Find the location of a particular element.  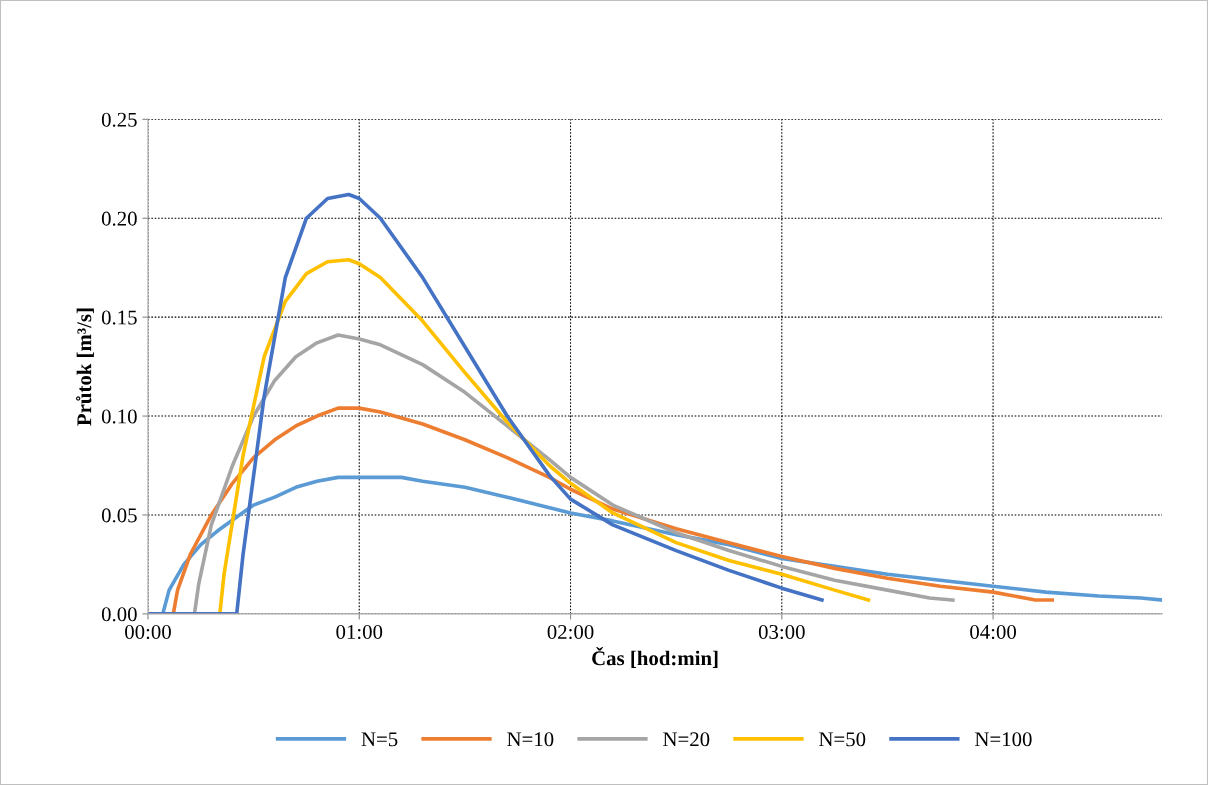

y-tick-label: 0.05 is located at coordinates (119, 515).